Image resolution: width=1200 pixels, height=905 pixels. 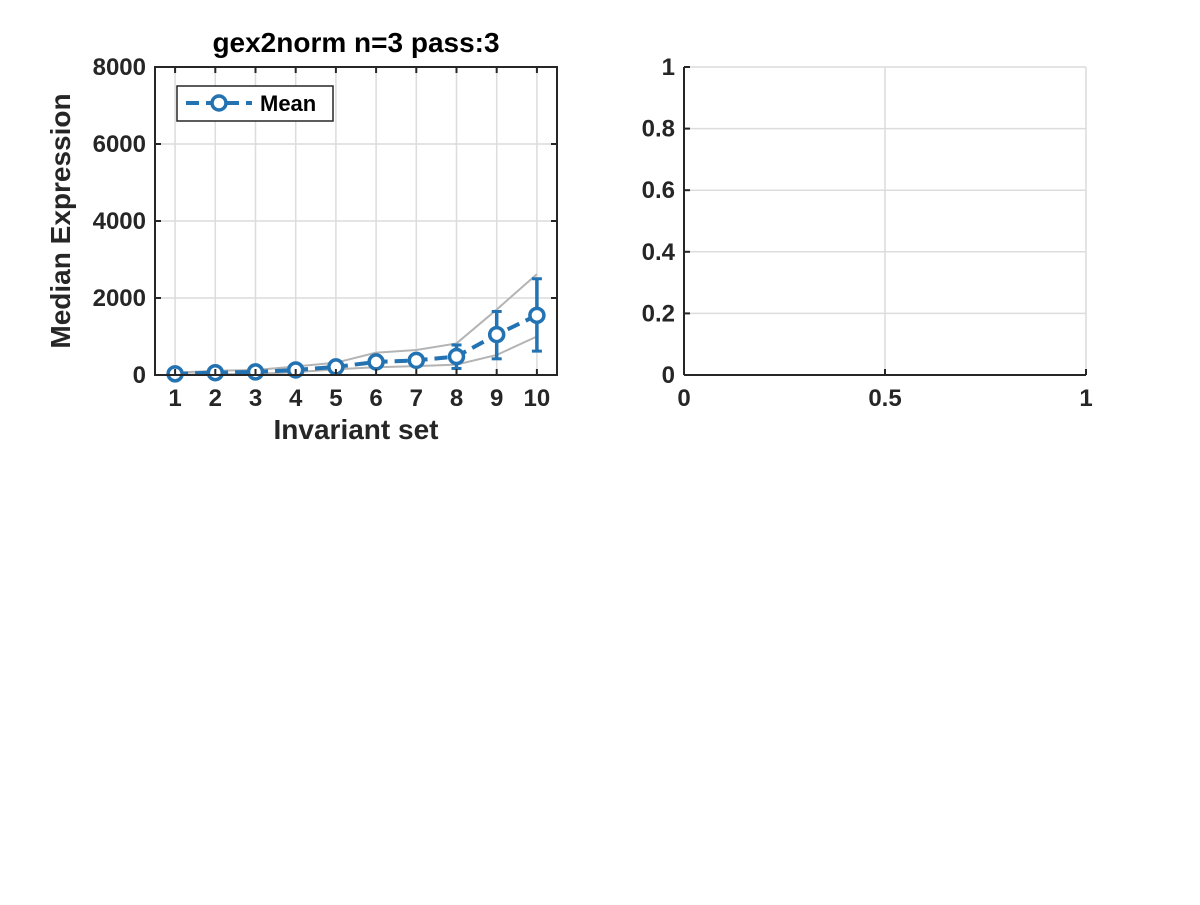 What do you see at coordinates (658, 190) in the screenshot?
I see `y-tick-label: 0.6` at bounding box center [658, 190].